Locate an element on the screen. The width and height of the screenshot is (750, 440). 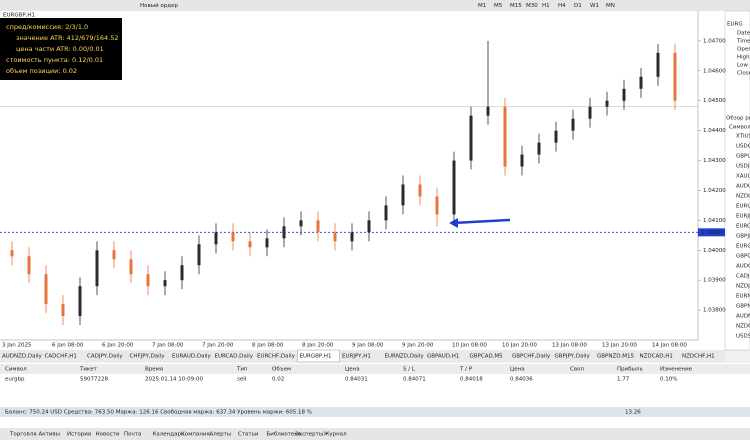
price-tick-label: 1.04100 is located at coordinates (714, 221).